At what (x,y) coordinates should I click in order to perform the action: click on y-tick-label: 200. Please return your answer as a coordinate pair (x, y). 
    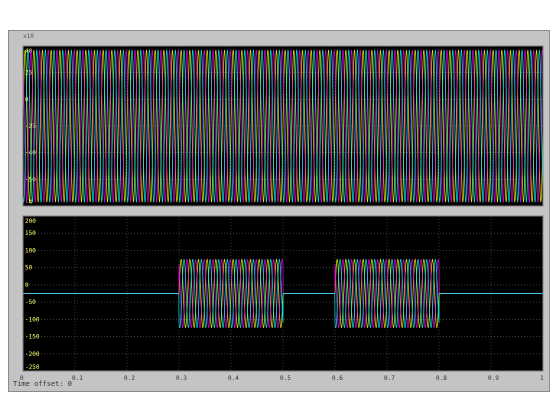
    Looking at the image, I should click on (30, 221).